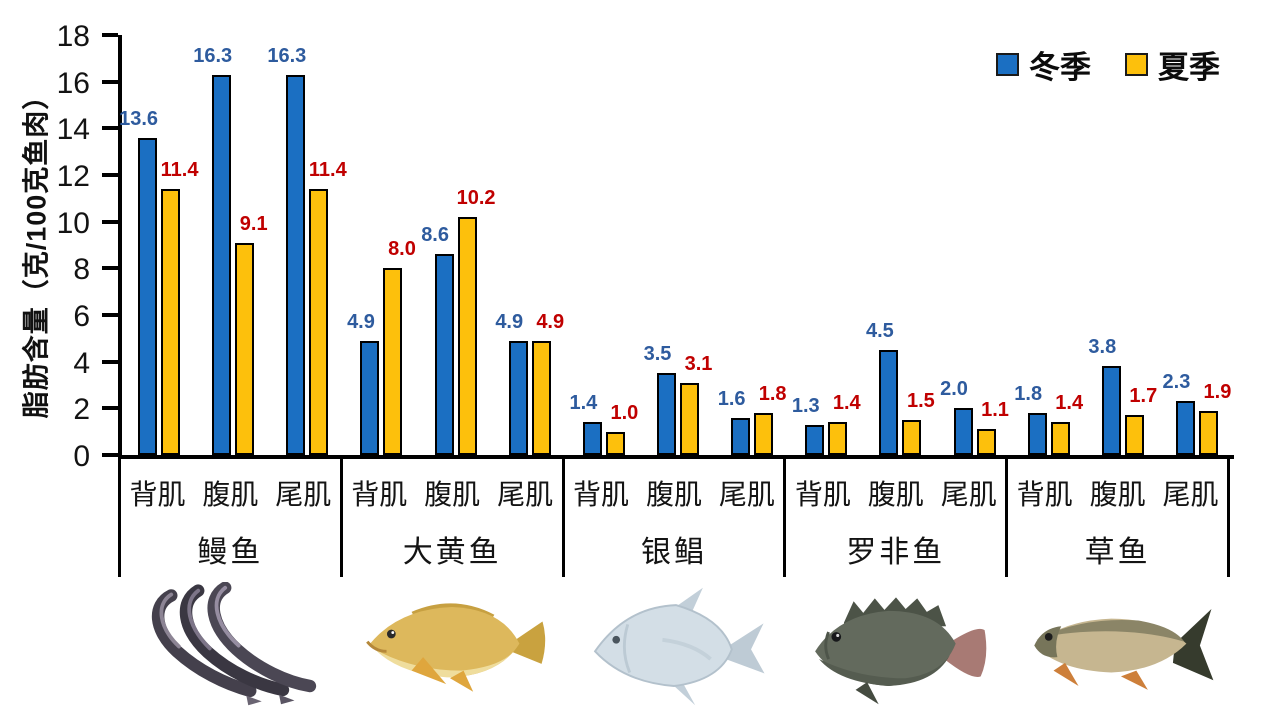 The width and height of the screenshot is (1280, 720). What do you see at coordinates (678, 399) in the screenshot?
I see `bar-pair: 3.5 3.1` at bounding box center [678, 399].